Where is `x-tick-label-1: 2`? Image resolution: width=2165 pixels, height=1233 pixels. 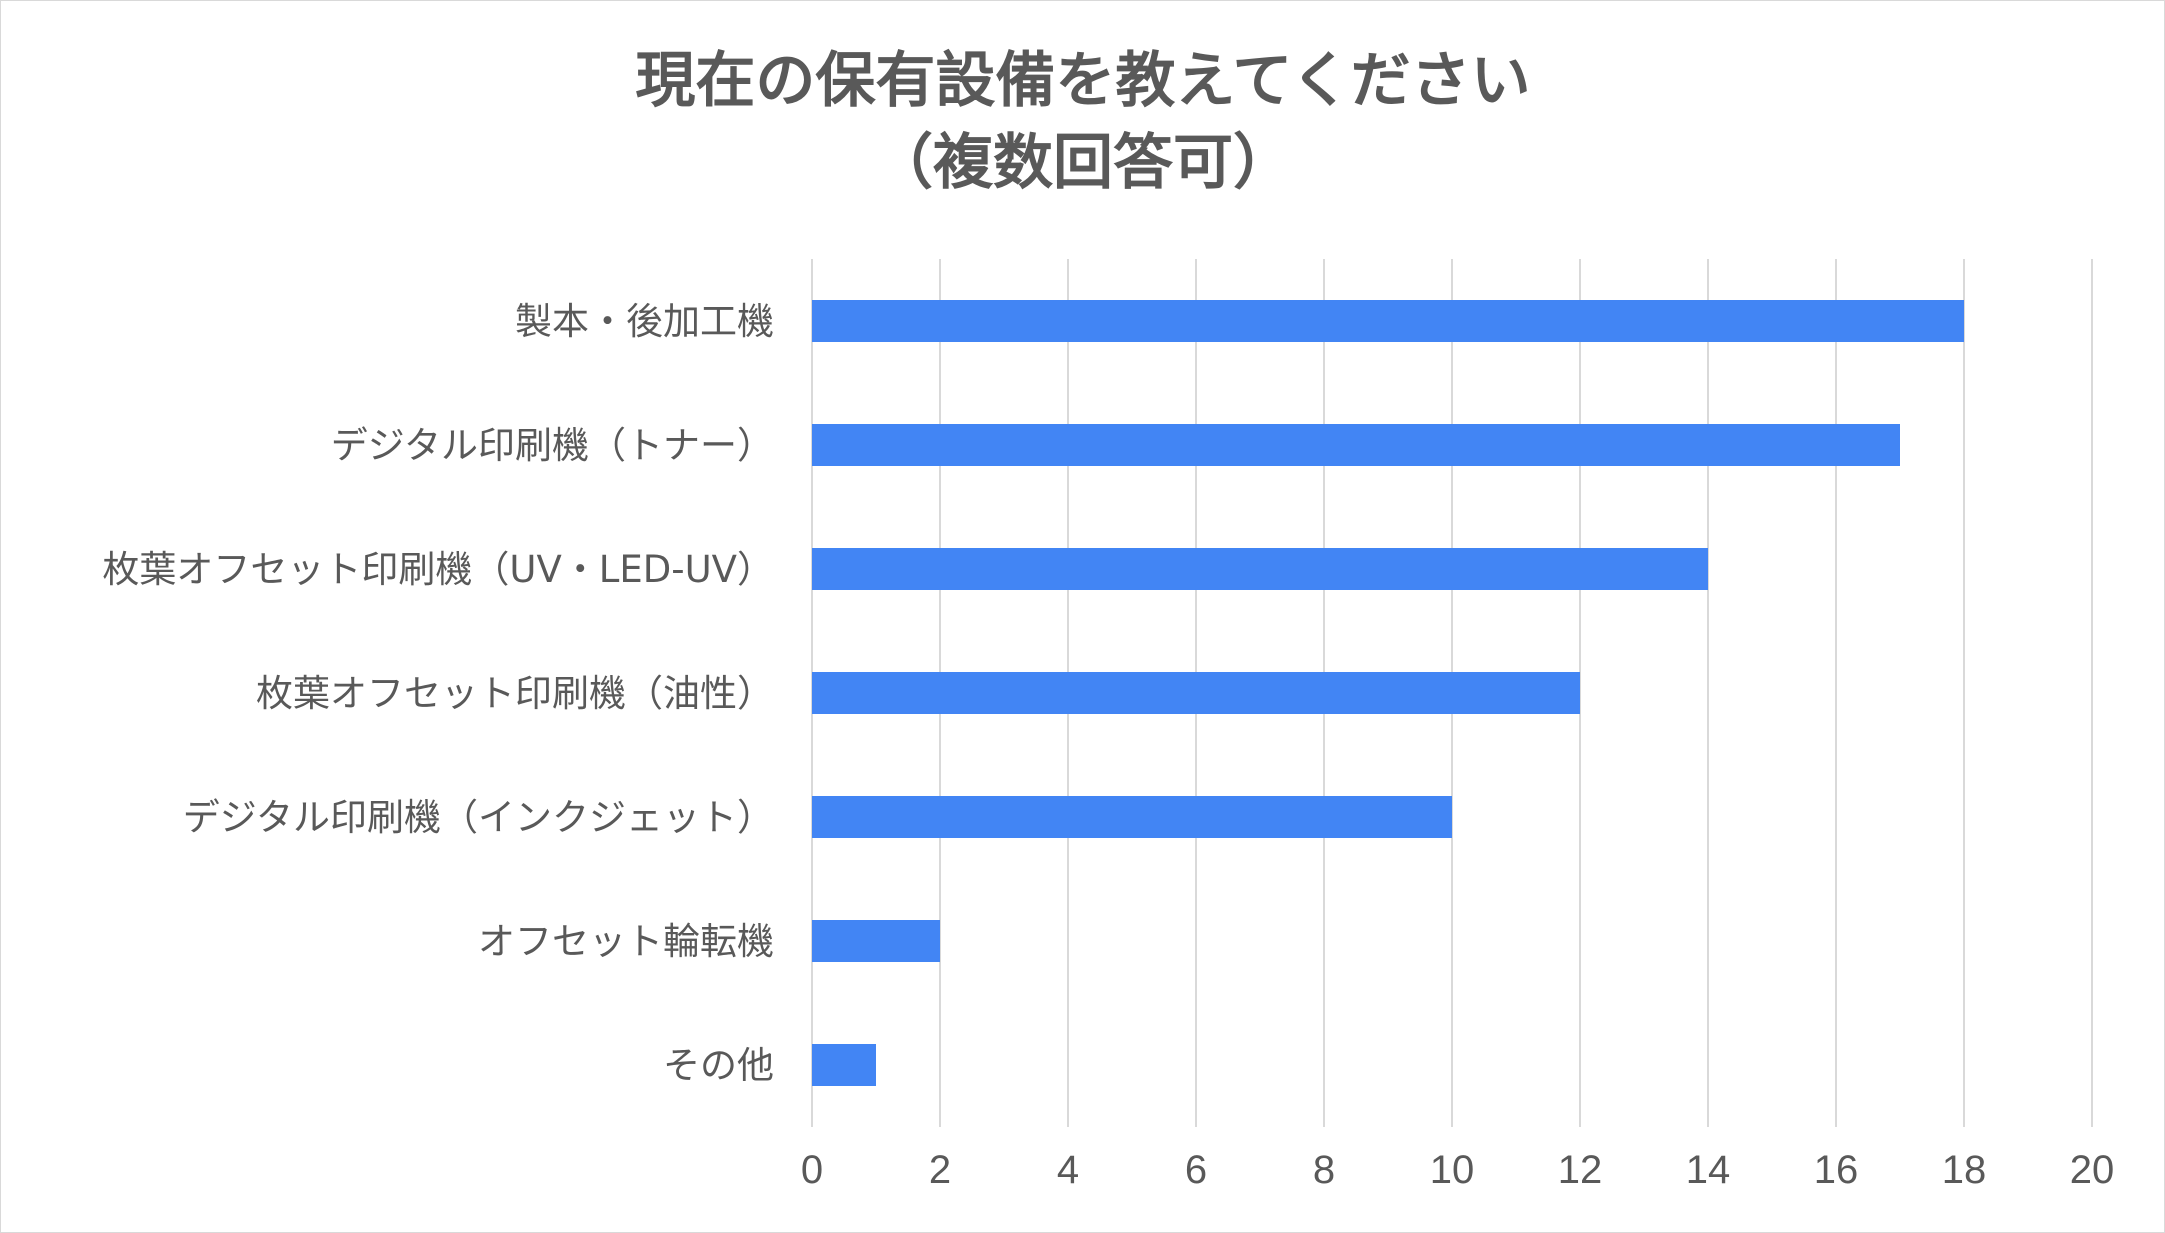
x-tick-label-1: 2 is located at coordinates (940, 1170).